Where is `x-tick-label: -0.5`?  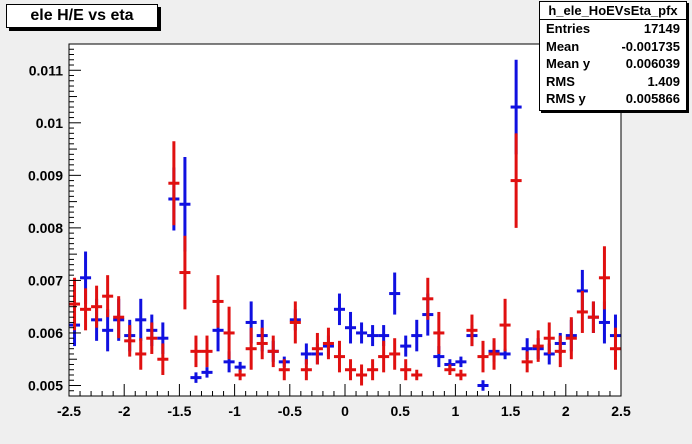 x-tick-label: -0.5 is located at coordinates (290, 411).